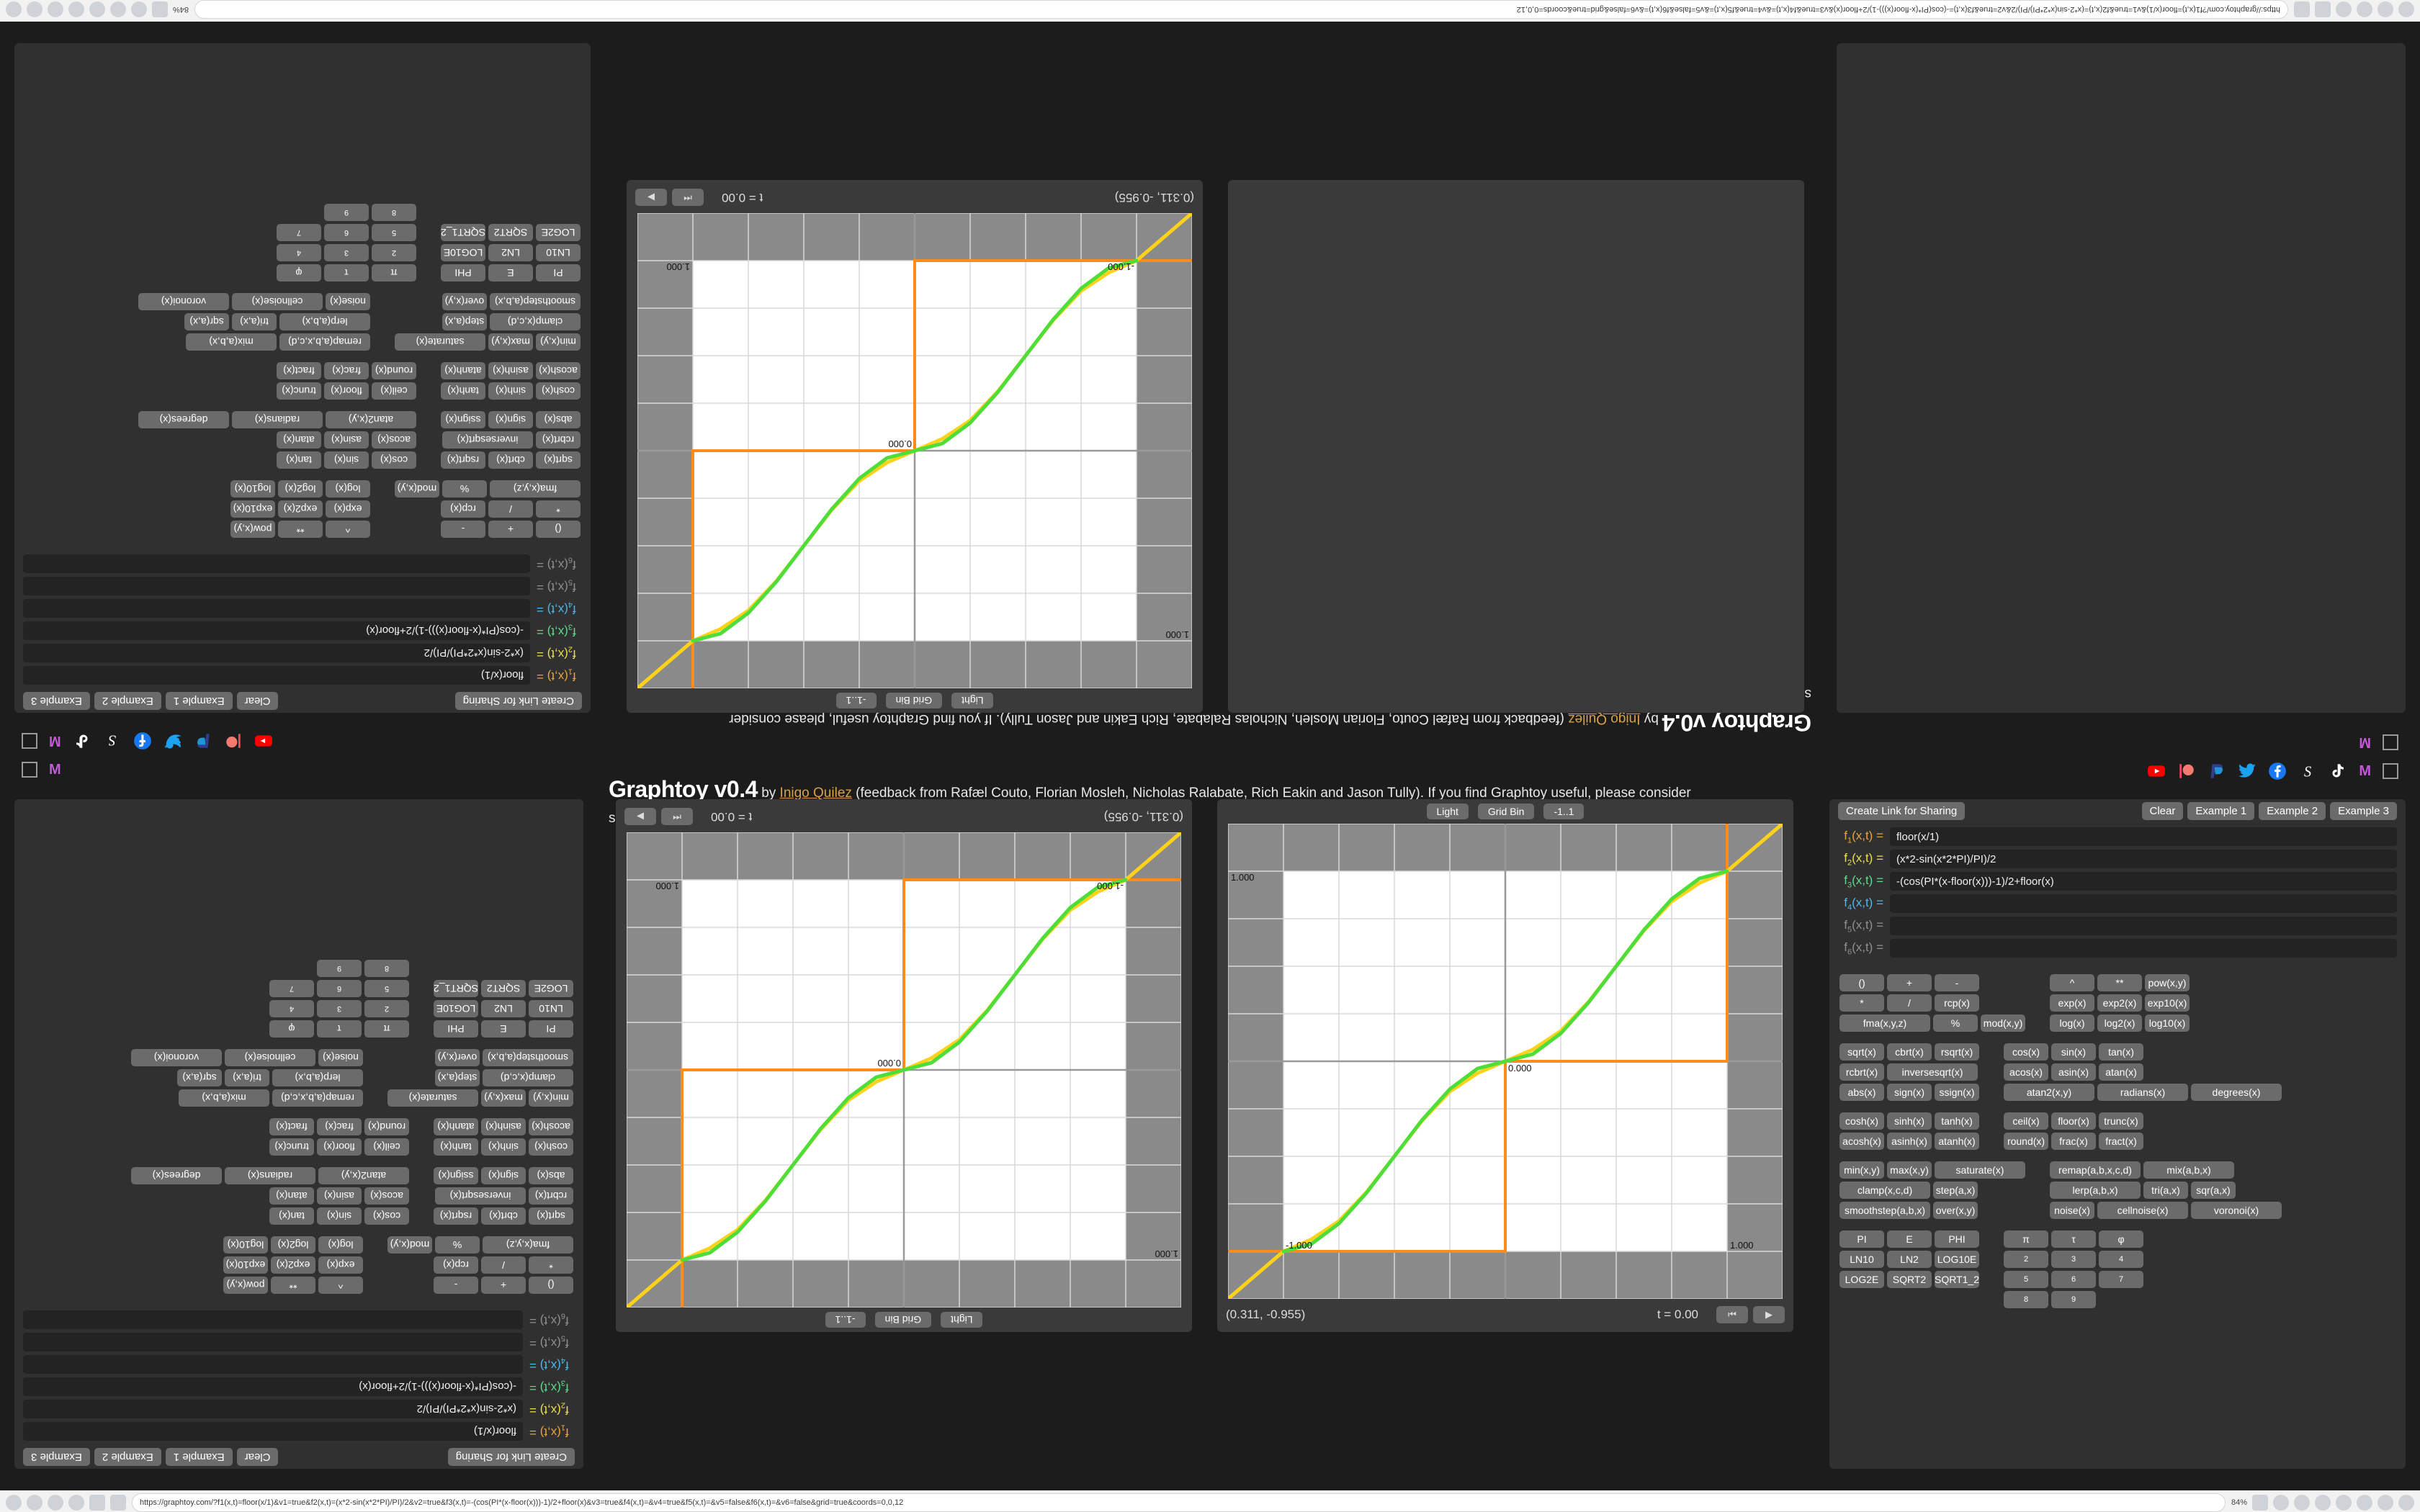  I want to click on play-icon: ▶, so click(1769, 1314).